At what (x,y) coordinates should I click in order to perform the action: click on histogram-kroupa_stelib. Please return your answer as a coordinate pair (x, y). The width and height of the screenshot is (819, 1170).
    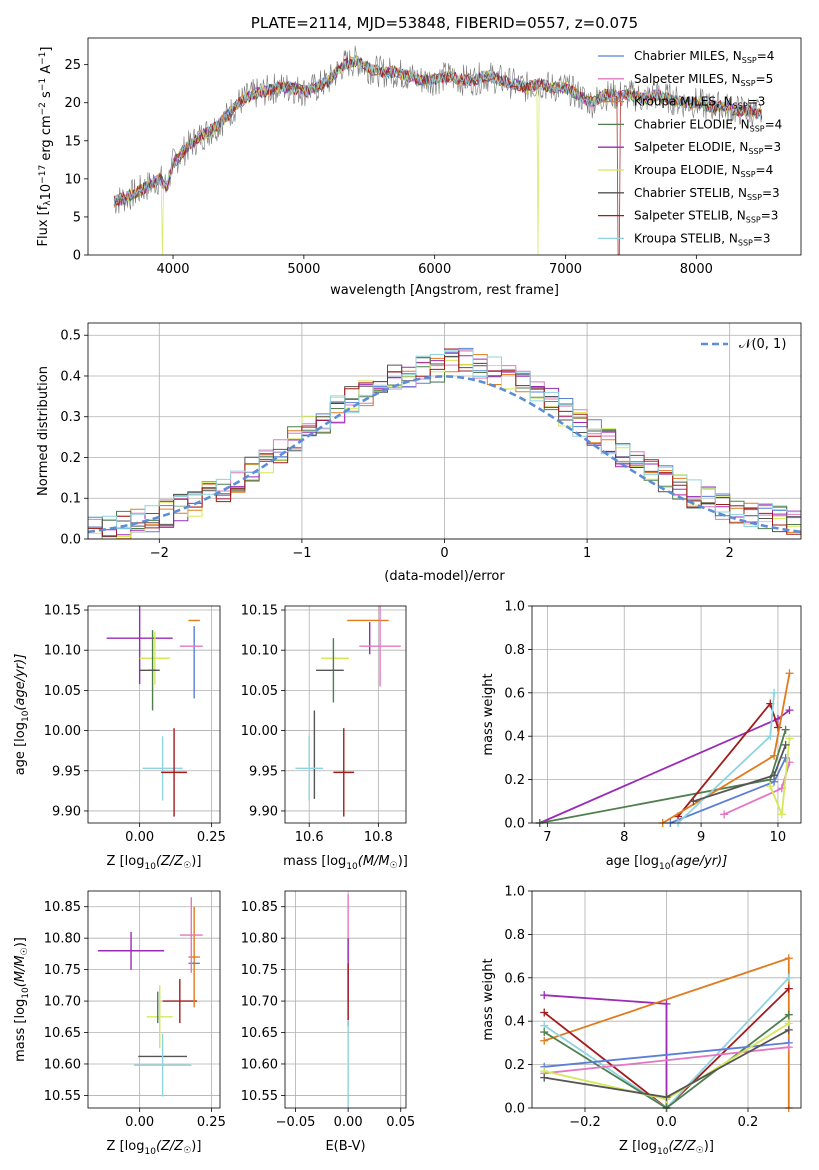
    Looking at the image, I should click on (444, 443).